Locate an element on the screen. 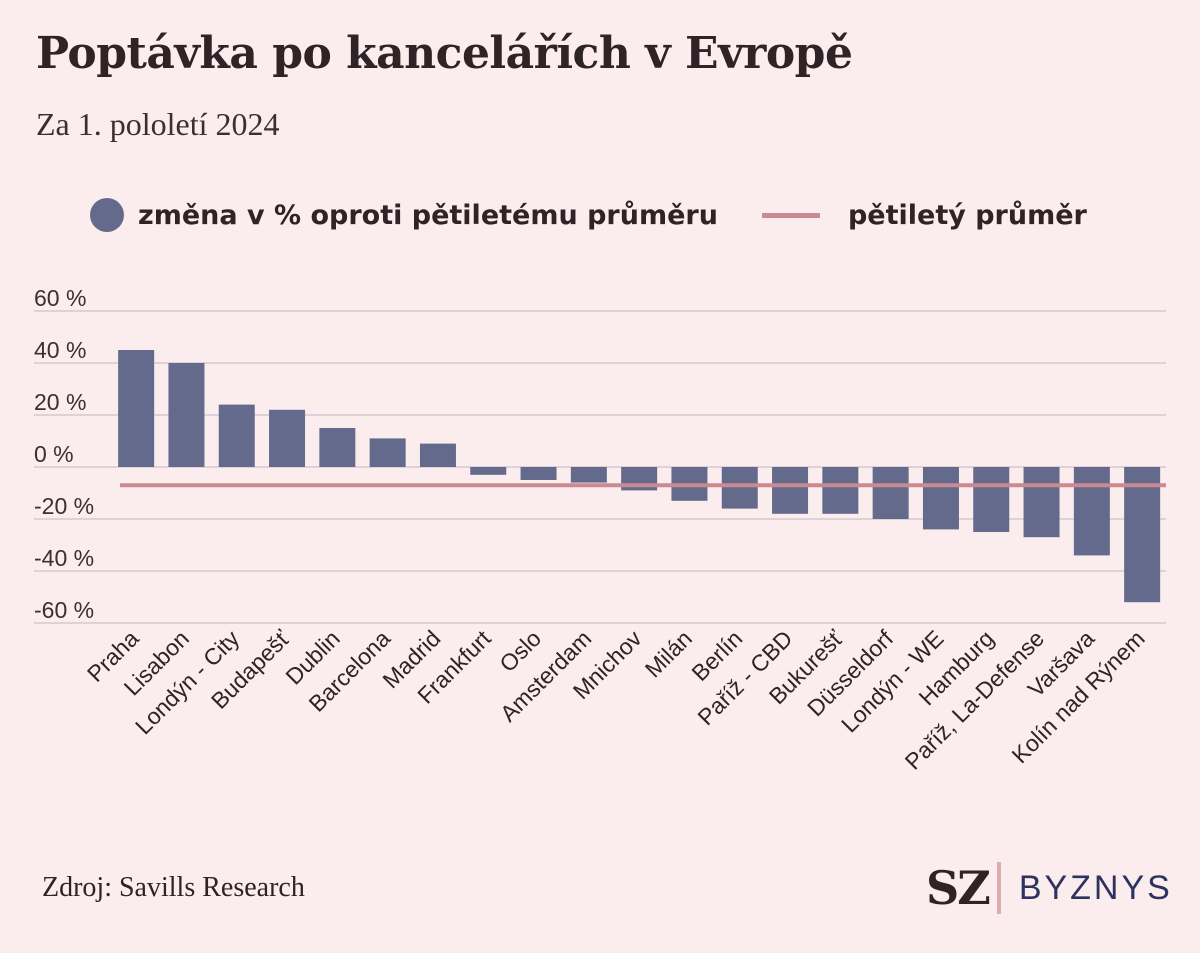  y-tick-label: -60 % is located at coordinates (64, 610).